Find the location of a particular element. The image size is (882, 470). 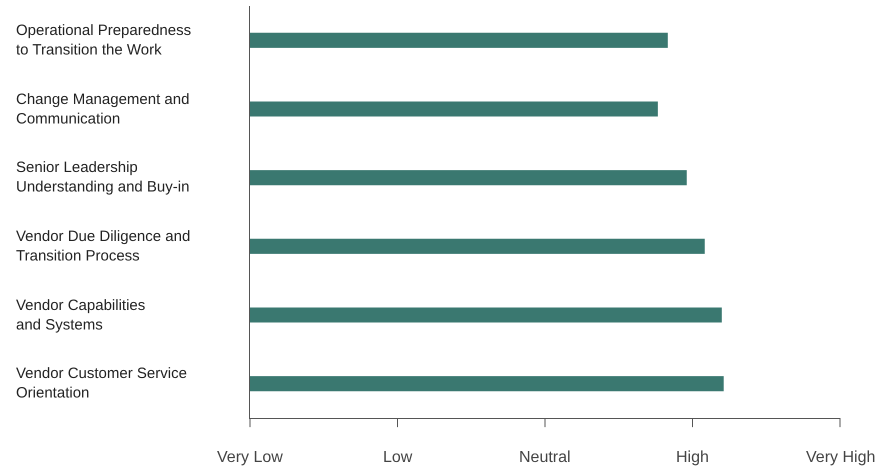

text: Very Low is located at coordinates (250, 457).